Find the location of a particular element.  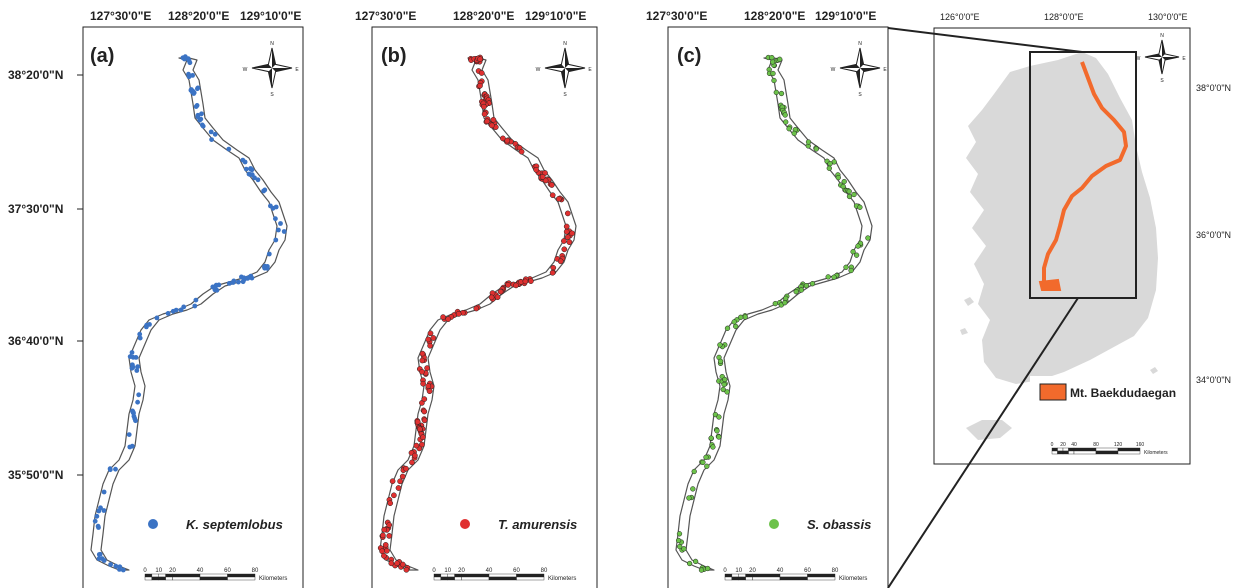

scale-tick-label: 0 is located at coordinates (434, 571).